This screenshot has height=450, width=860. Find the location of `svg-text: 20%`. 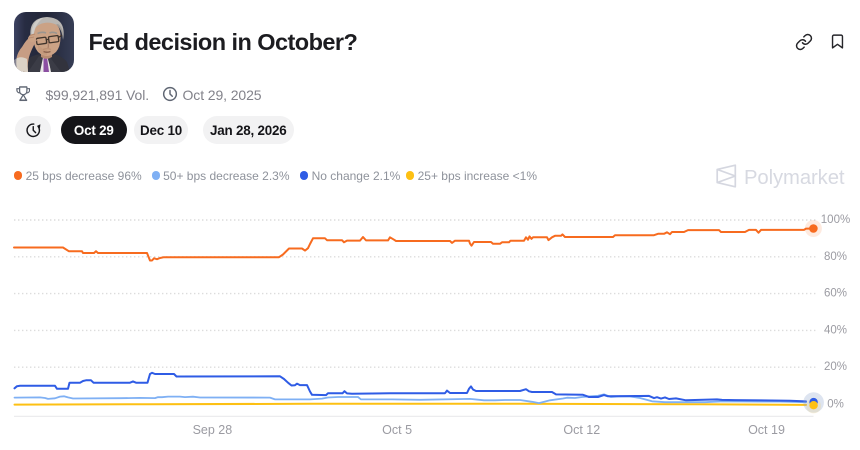

svg-text: 20% is located at coordinates (835, 367).